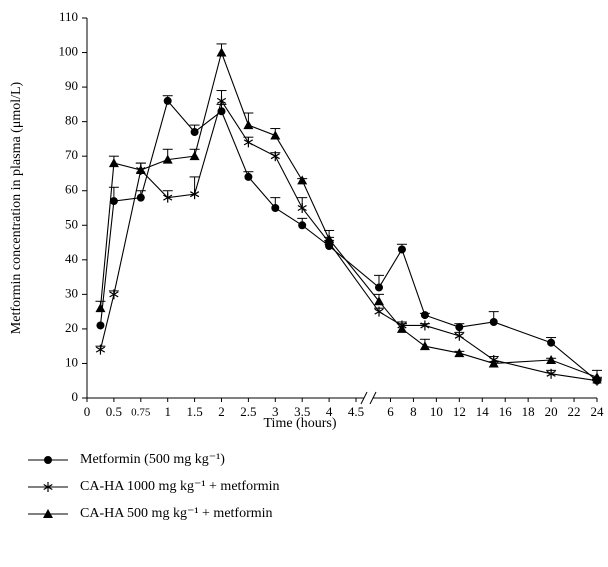 Image resolution: width=608 pixels, height=567 pixels. I want to click on x-tick-label: 8, so click(413, 411).